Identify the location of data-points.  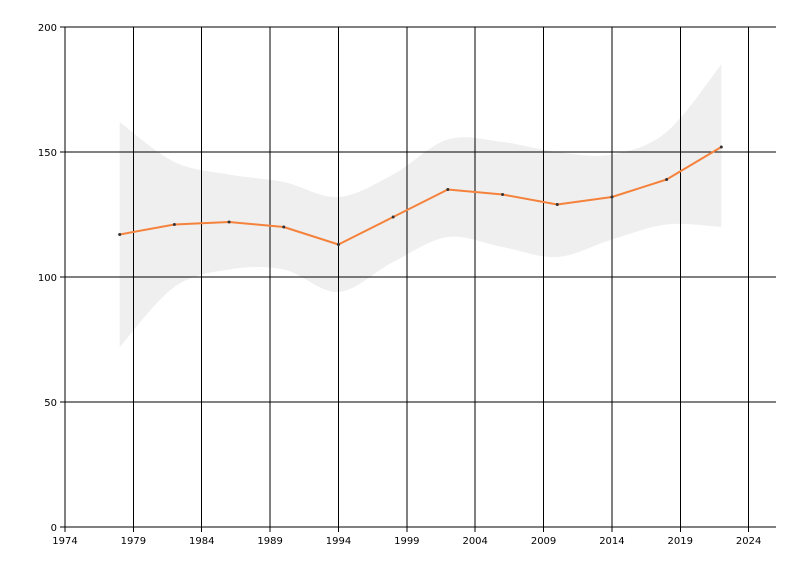
(420, 195).